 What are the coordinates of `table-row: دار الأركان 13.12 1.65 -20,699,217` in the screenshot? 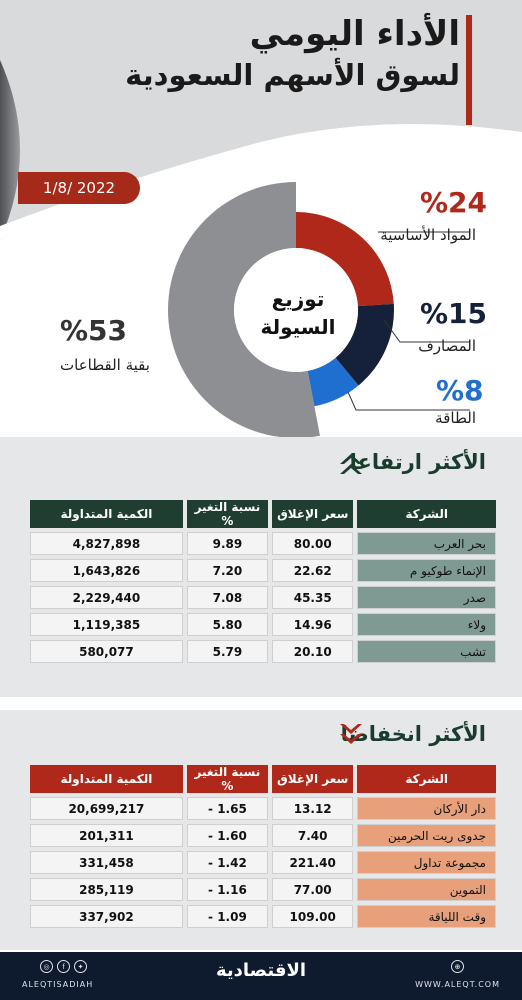 It's located at (263, 808).